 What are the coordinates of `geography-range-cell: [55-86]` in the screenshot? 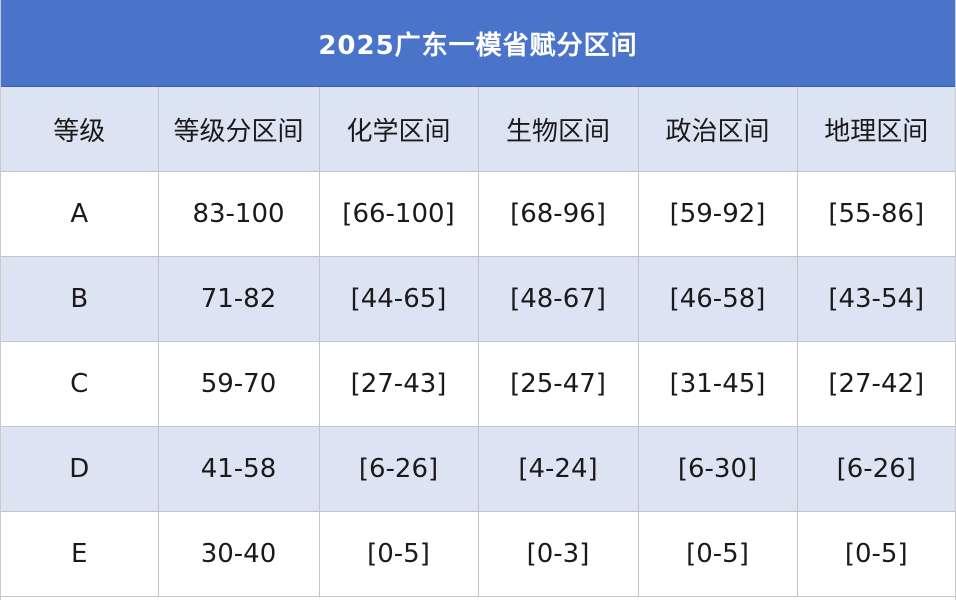 It's located at (876, 214).